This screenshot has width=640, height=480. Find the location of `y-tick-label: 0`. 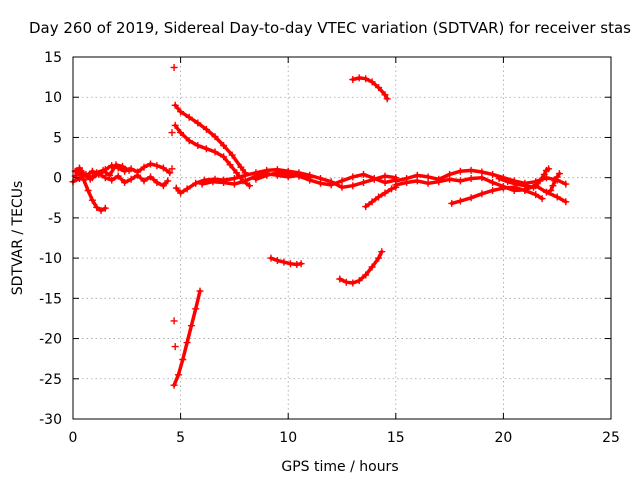

y-tick-label: 0 is located at coordinates (57, 179).